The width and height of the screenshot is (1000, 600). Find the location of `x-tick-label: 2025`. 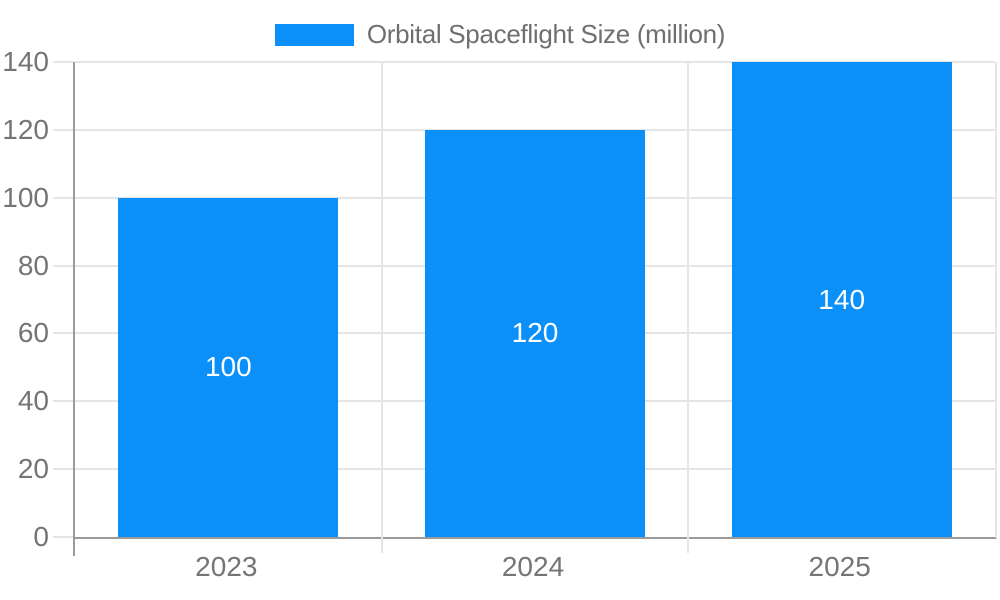

x-tick-label: 2025 is located at coordinates (839, 566).